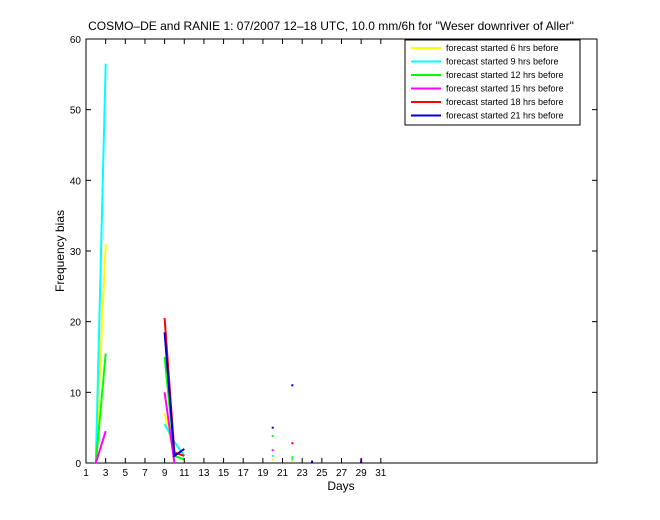  I want to click on x-tick-label: 3, so click(106, 473).